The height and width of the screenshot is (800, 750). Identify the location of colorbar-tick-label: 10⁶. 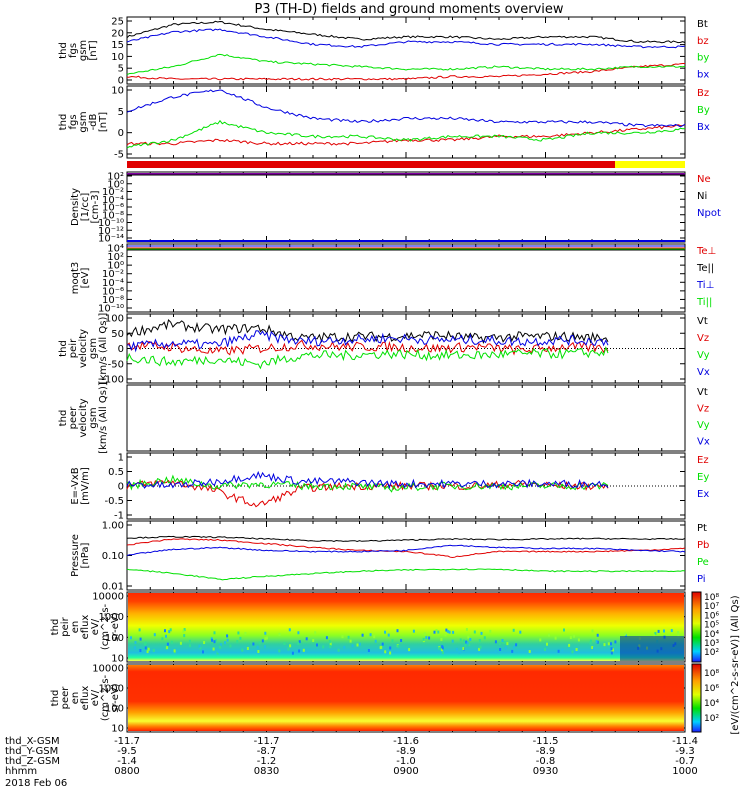
(711, 689).